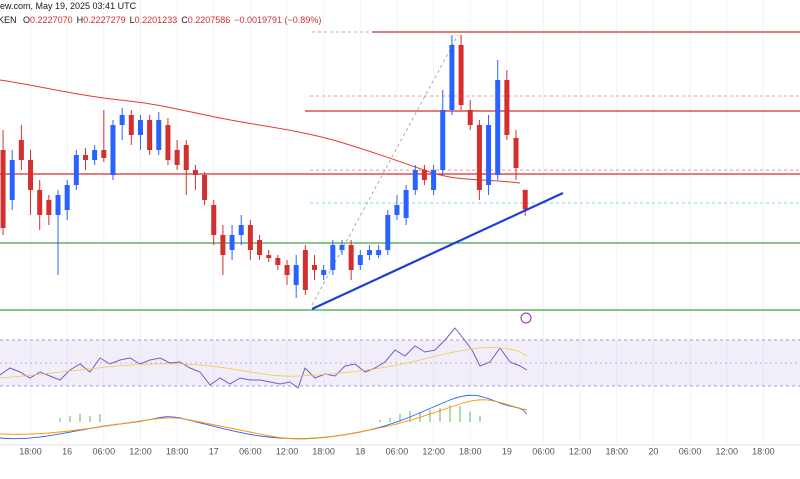  What do you see at coordinates (507, 451) in the screenshot?
I see `x-tick-label: 19` at bounding box center [507, 451].